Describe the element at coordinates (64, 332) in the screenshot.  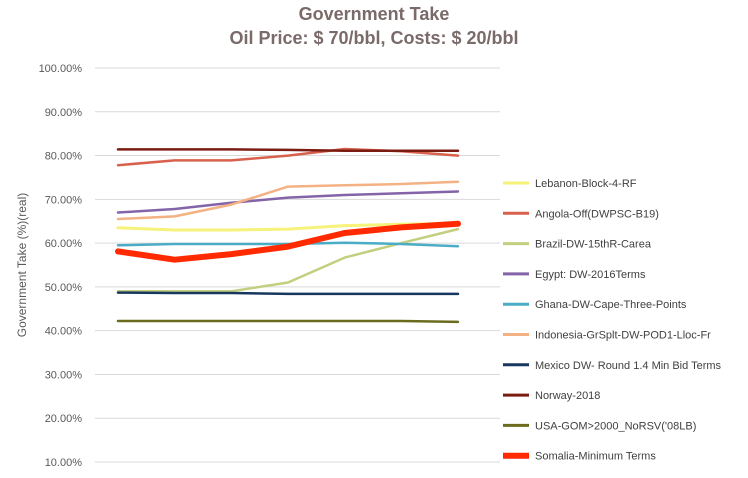
I see `y-tick-label: 40.00%` at that location.